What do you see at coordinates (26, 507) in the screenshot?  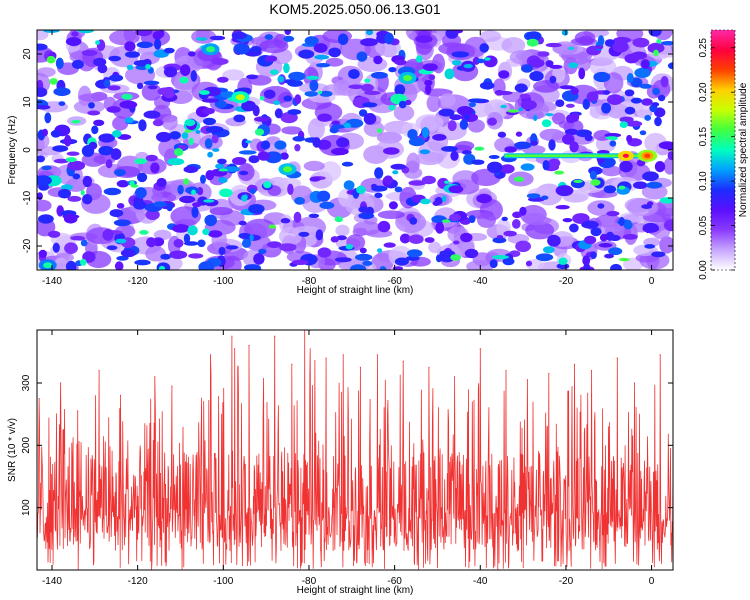 I see `snr-y-tick-label: 100` at bounding box center [26, 507].